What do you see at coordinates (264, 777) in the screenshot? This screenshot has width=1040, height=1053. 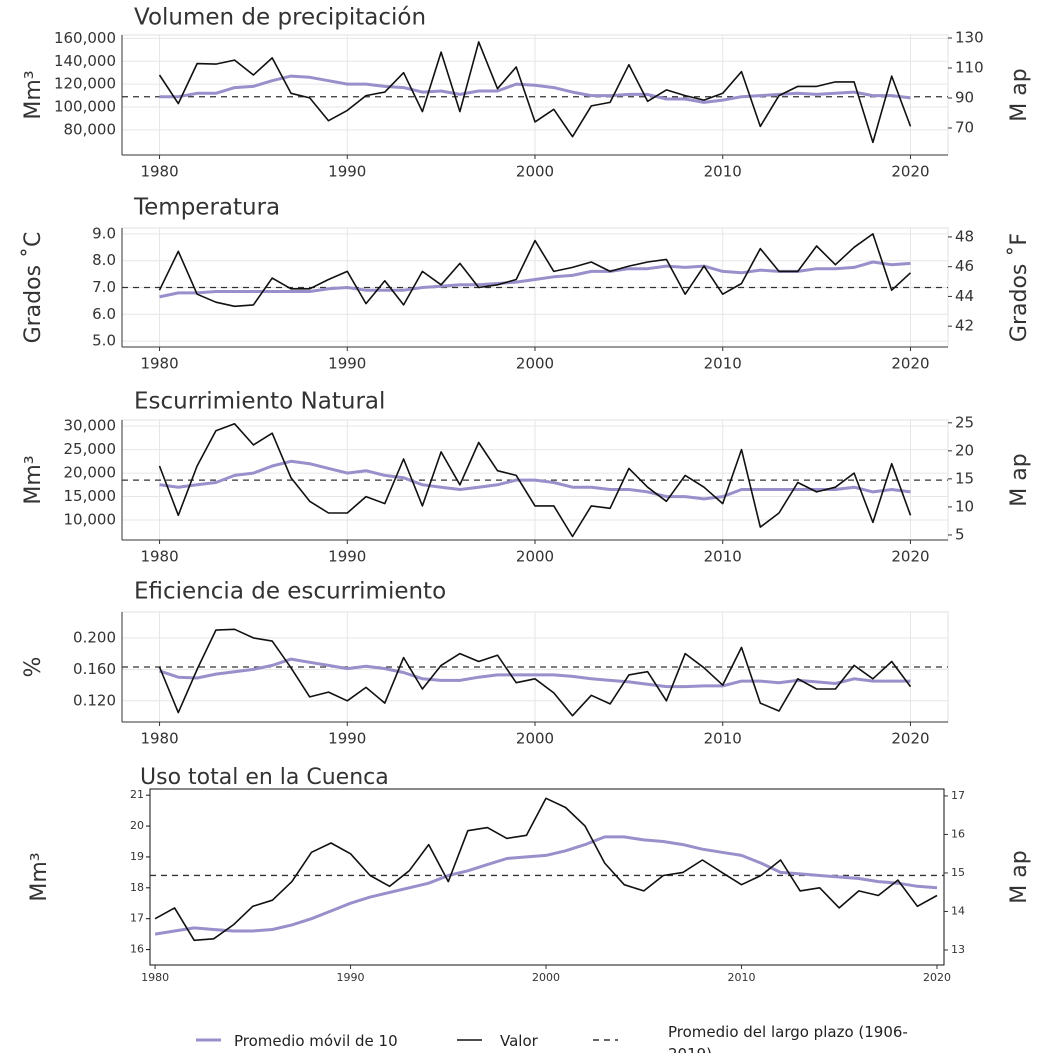 I see `chart-title: Uso total en la Cuenca` at bounding box center [264, 777].